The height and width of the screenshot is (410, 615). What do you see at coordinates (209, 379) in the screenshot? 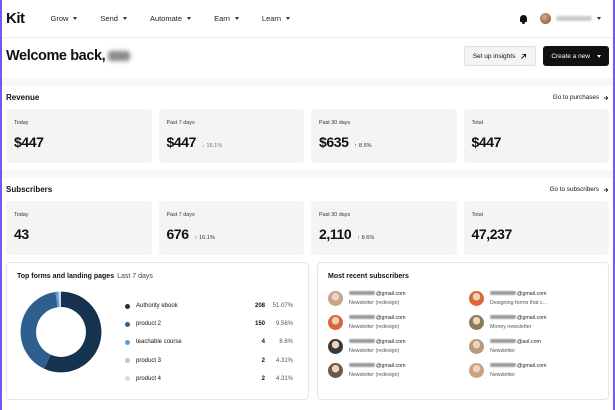
I see `form-row-product-4: product 4 2 4.31%` at bounding box center [209, 379].